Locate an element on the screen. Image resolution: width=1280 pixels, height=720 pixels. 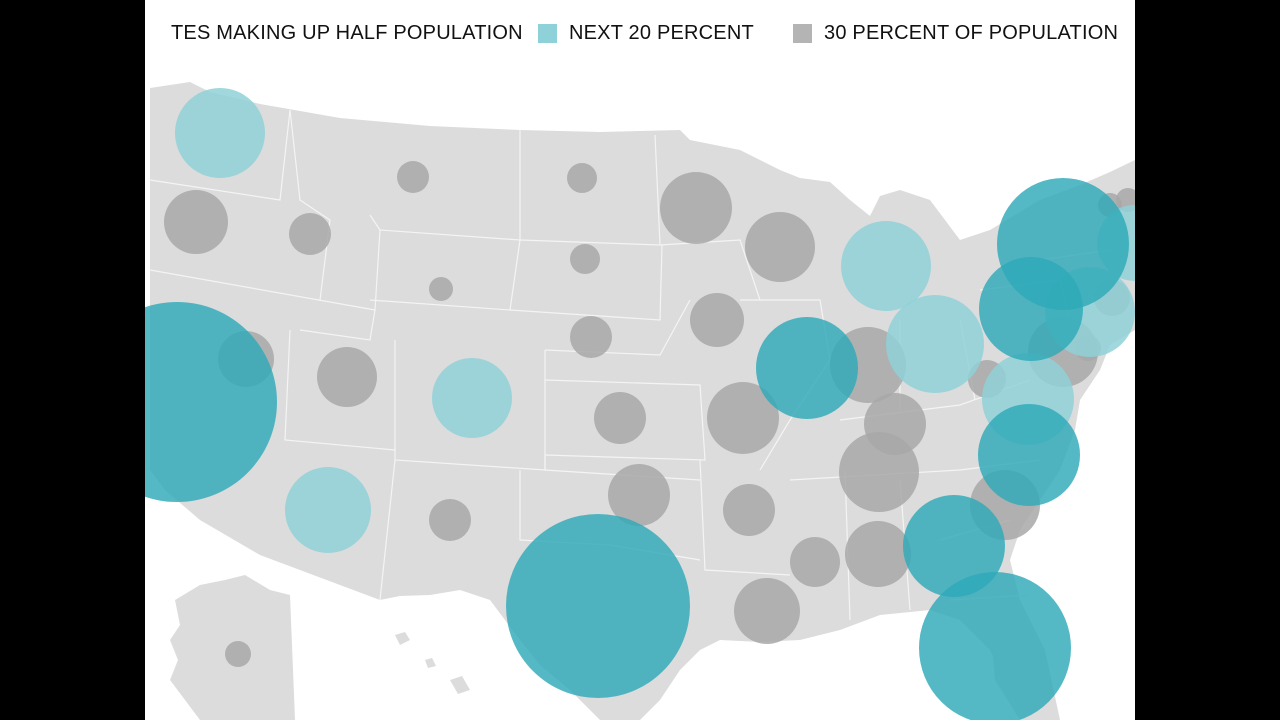
bubble-nd is located at coordinates (582, 178).